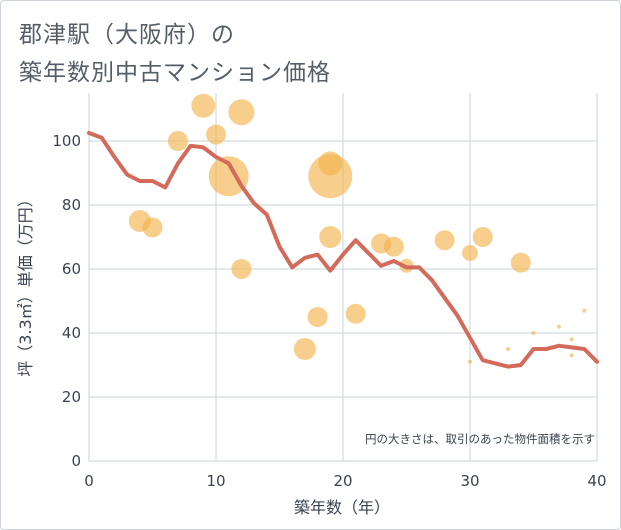 This screenshot has height=530, width=621. I want to click on x-tick-label: 10, so click(215, 481).